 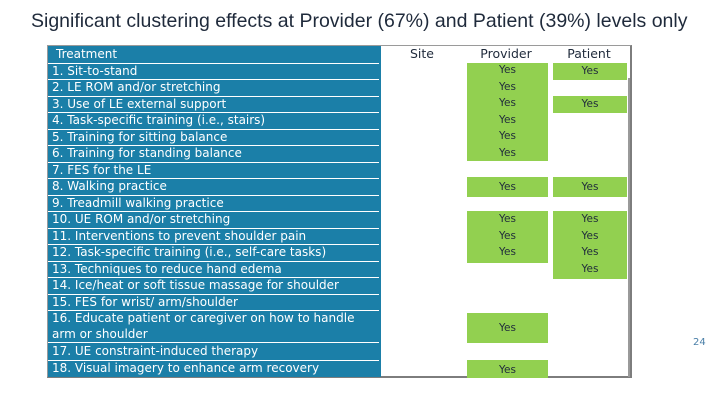 What do you see at coordinates (506, 53) in the screenshot?
I see `provider-header: Provider` at bounding box center [506, 53].